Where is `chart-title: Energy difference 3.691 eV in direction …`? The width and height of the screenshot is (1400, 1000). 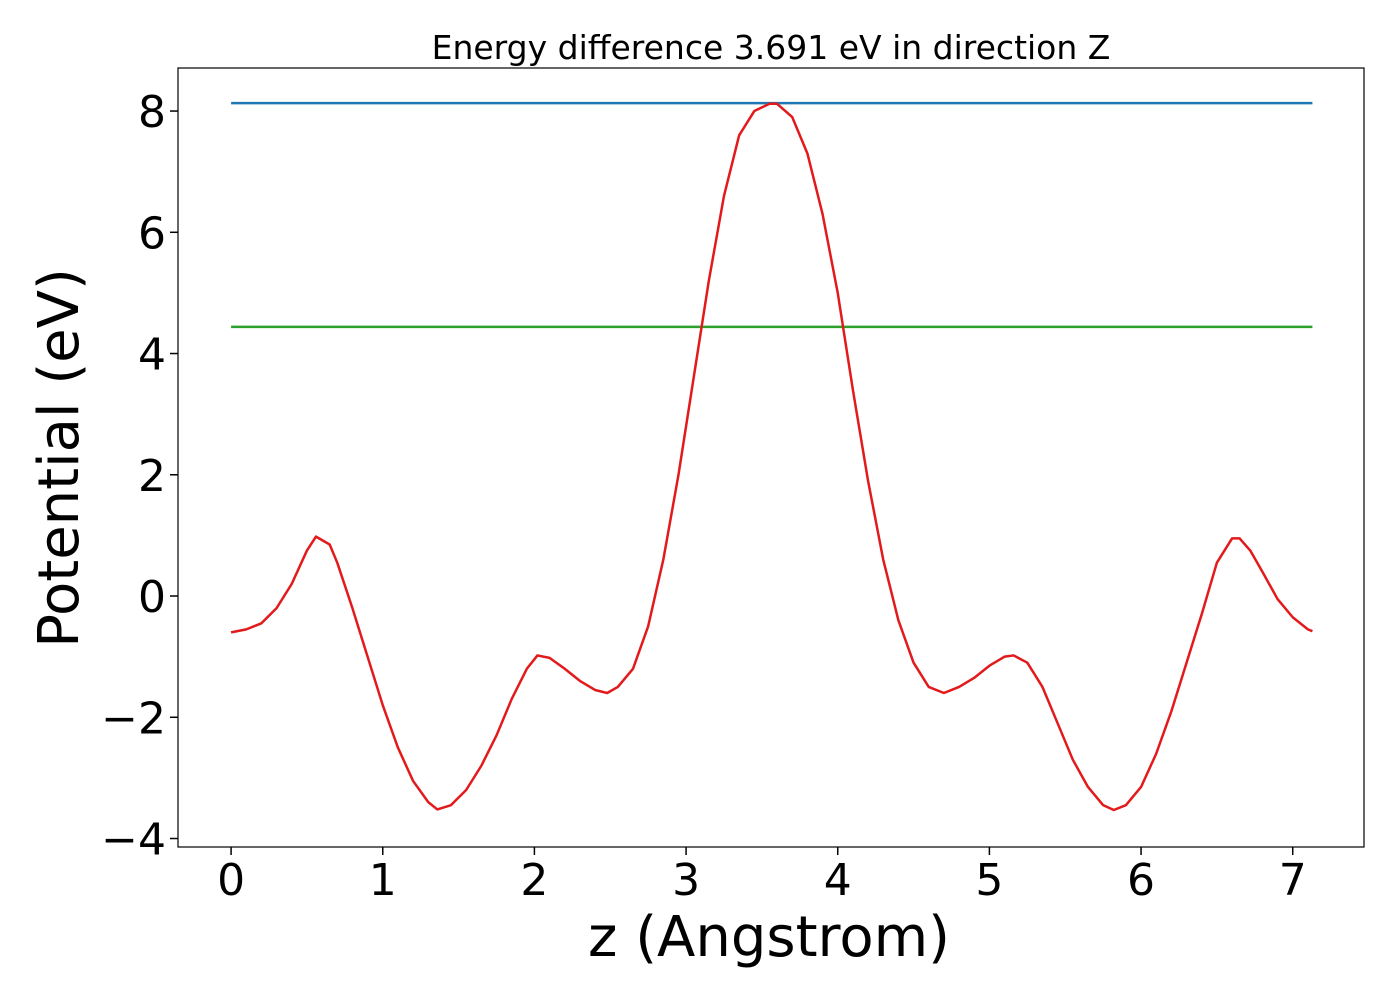
chart-title: Energy difference 3.691 eV in direction … is located at coordinates (771, 47).